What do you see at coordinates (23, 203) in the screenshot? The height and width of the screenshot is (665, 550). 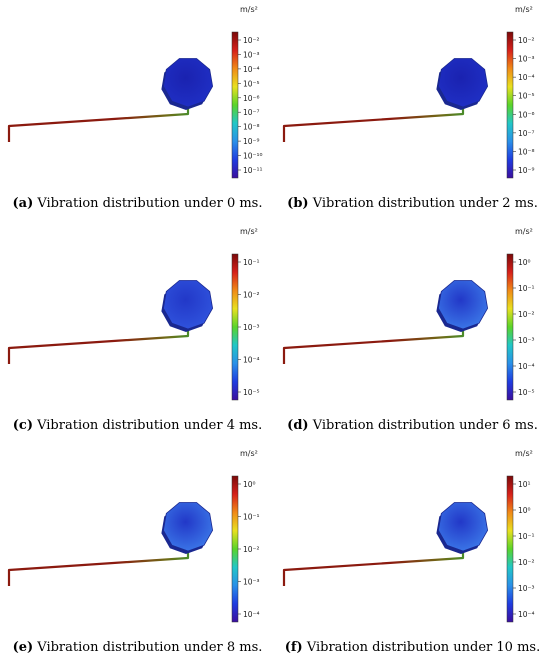 I see `panel-label: (a)` at bounding box center [23, 203].